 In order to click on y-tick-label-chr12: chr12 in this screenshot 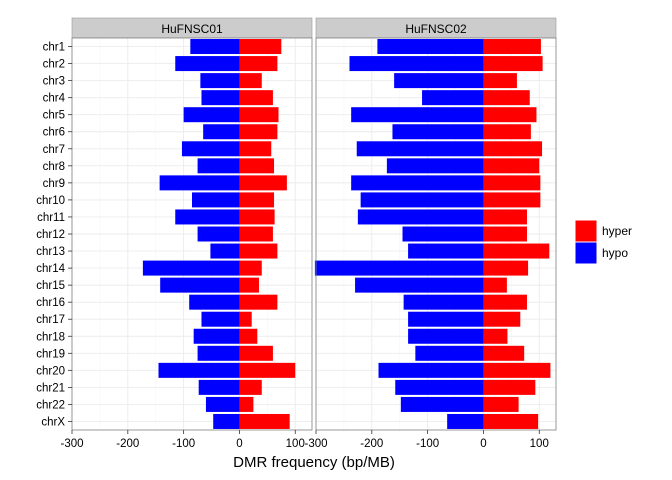, I will do `click(50, 235)`.